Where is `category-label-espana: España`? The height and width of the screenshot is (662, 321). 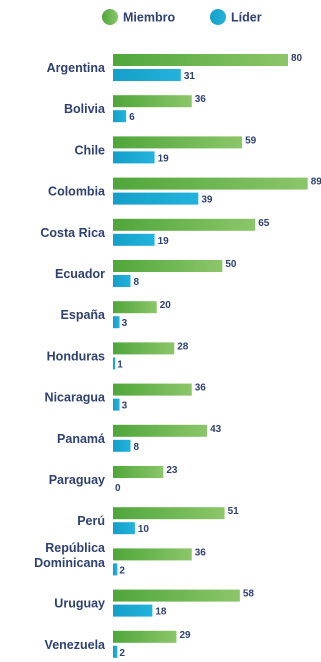
category-label-espana: España is located at coordinates (84, 315).